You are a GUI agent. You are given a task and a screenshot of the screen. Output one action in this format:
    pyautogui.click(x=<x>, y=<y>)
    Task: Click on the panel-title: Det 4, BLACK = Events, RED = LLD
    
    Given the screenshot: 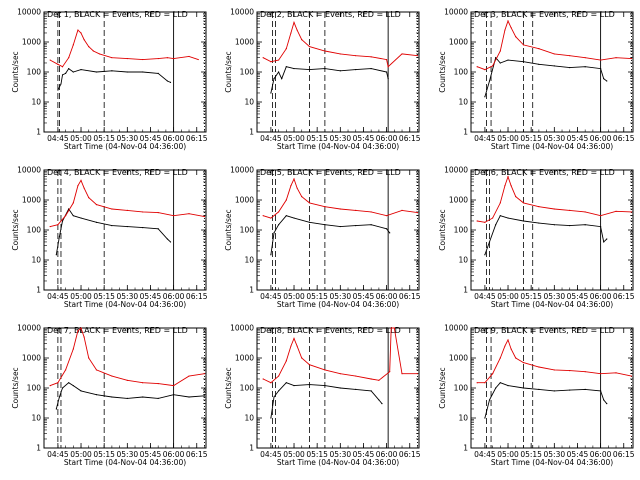 What is the action you would take?
    pyautogui.click(x=117, y=172)
    